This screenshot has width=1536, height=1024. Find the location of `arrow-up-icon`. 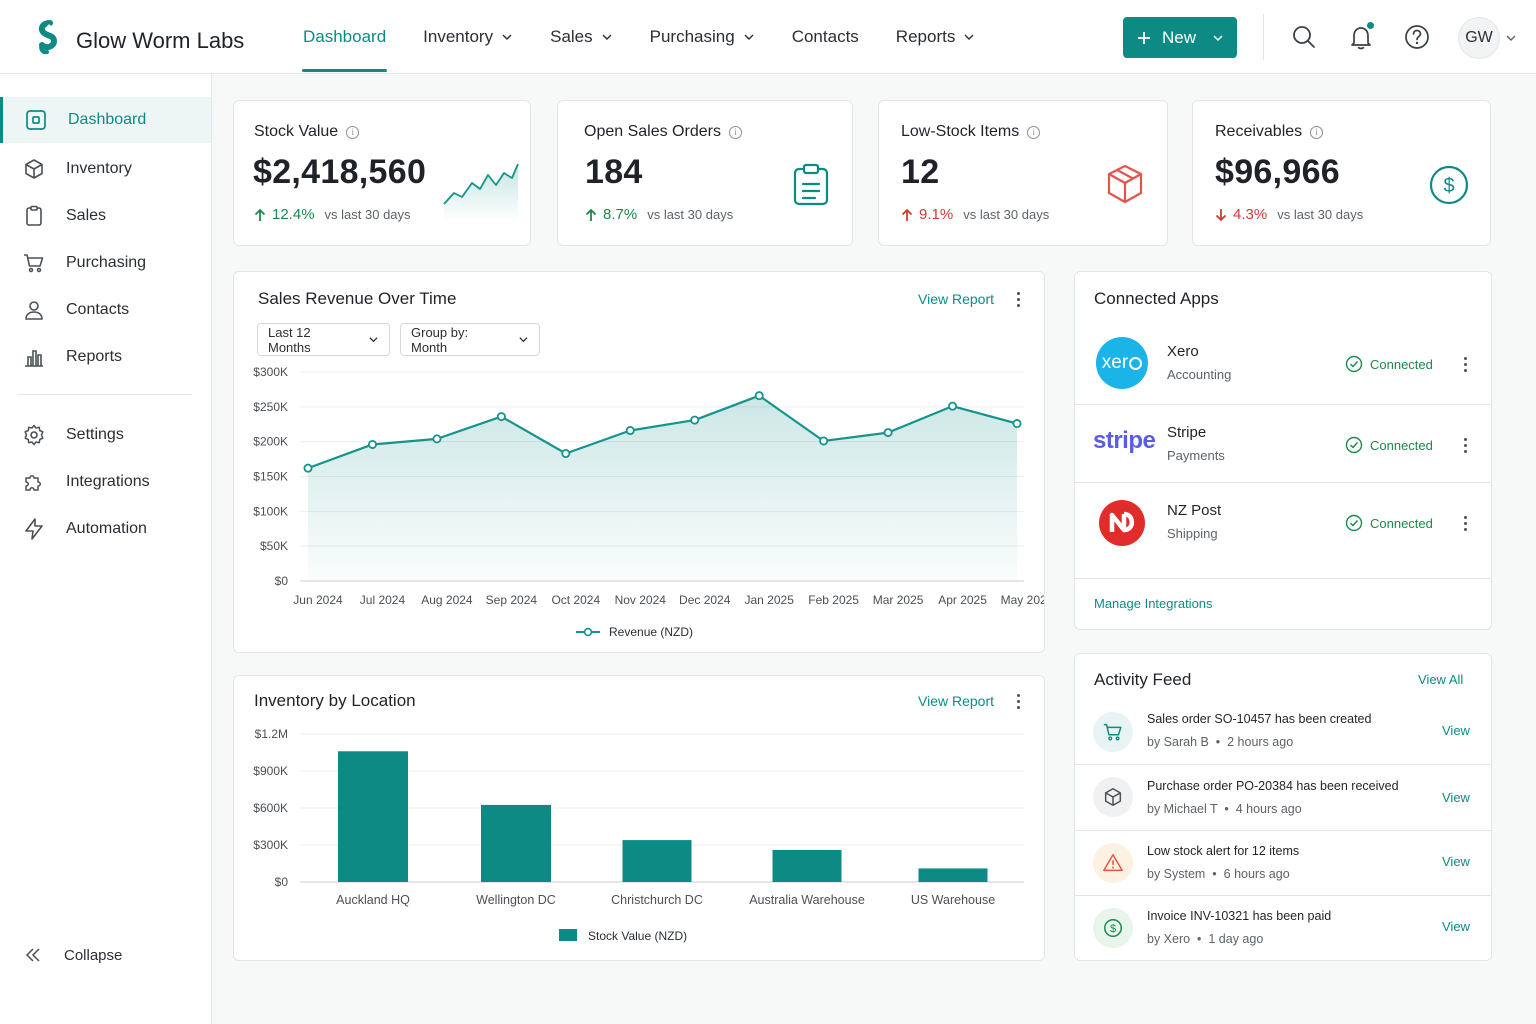

arrow-up-icon is located at coordinates (260, 214).